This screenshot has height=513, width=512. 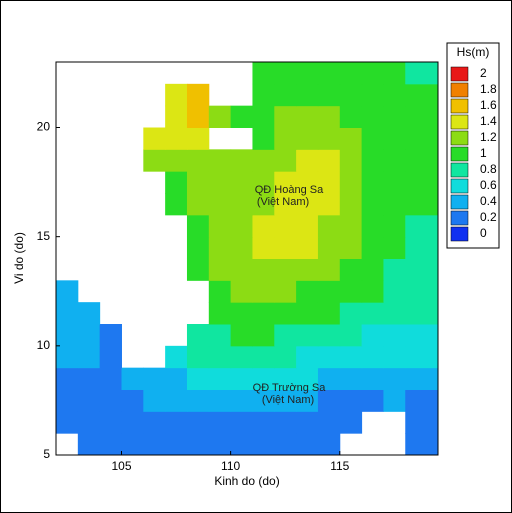 What do you see at coordinates (46, 454) in the screenshot?
I see `y-tick-label: 5` at bounding box center [46, 454].